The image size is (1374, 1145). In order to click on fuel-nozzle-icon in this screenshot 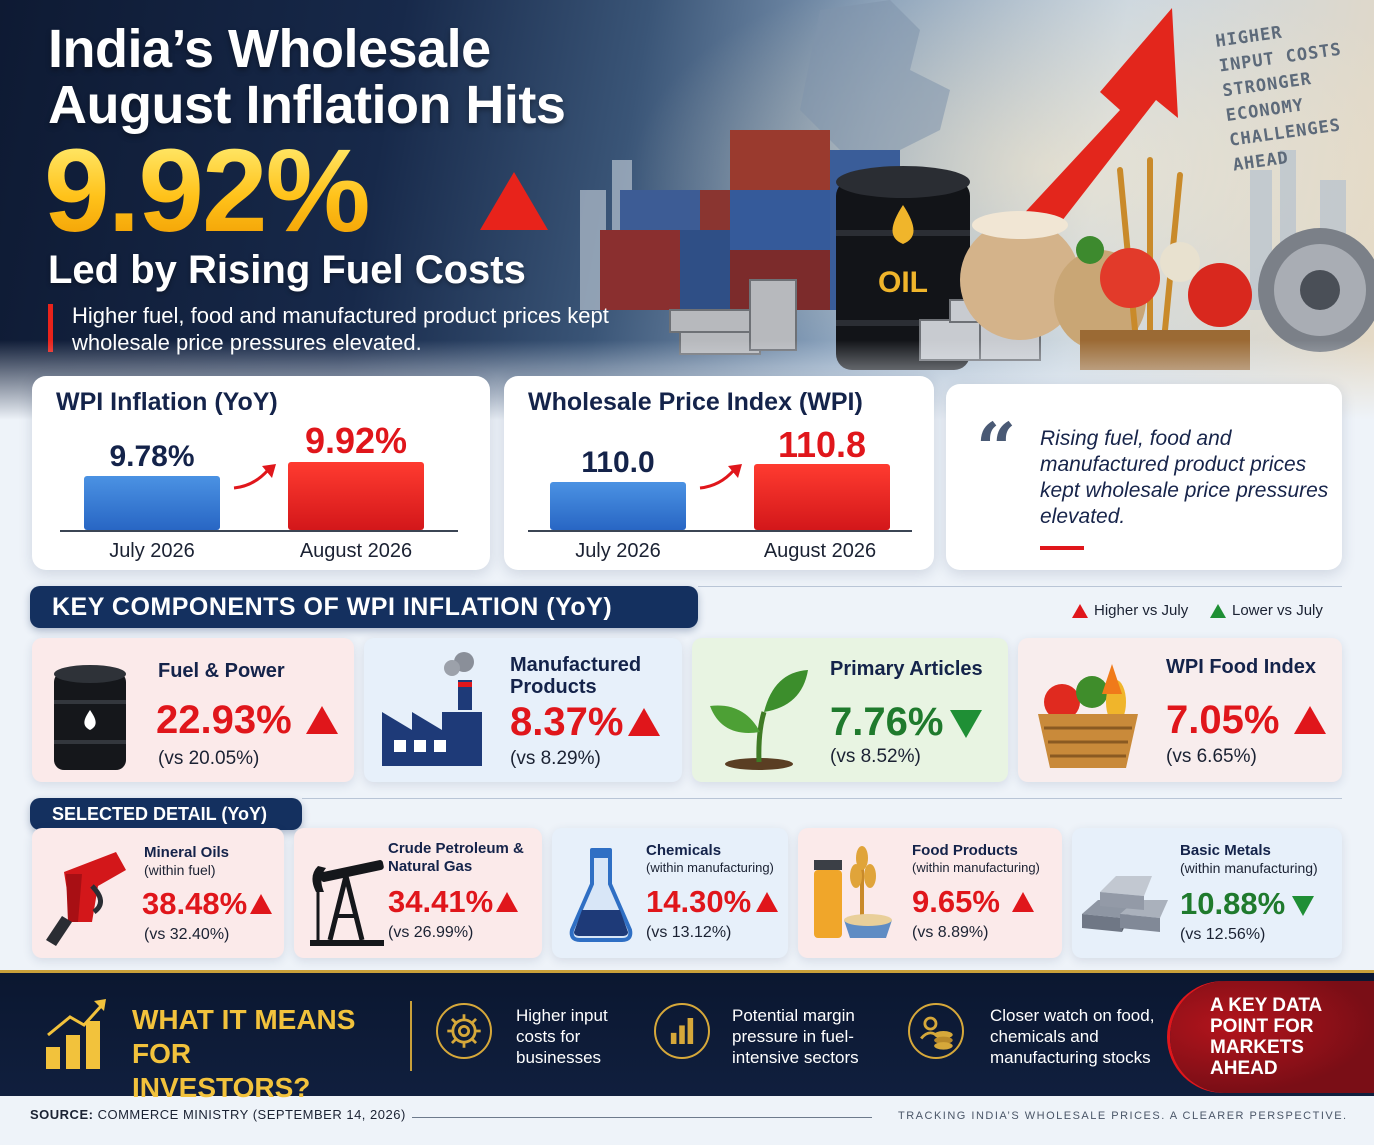, I will do `click(86, 899)`.